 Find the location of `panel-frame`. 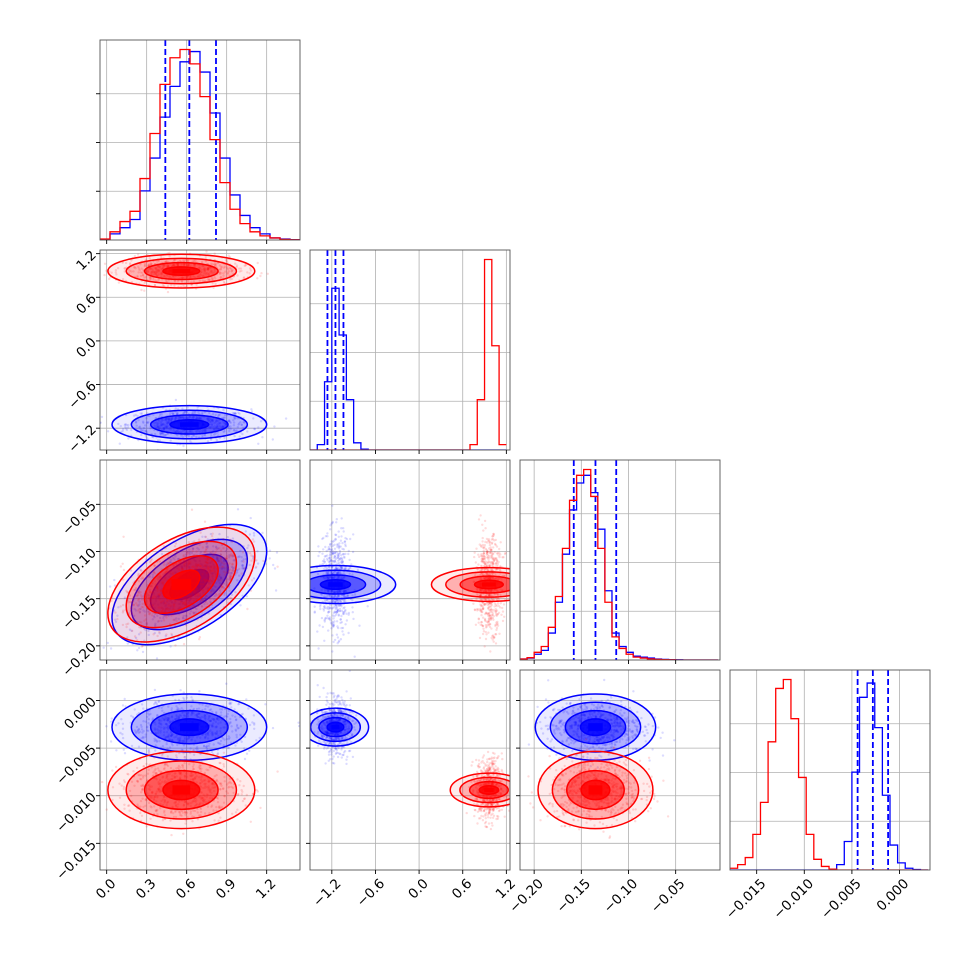

panel-frame is located at coordinates (200, 560).